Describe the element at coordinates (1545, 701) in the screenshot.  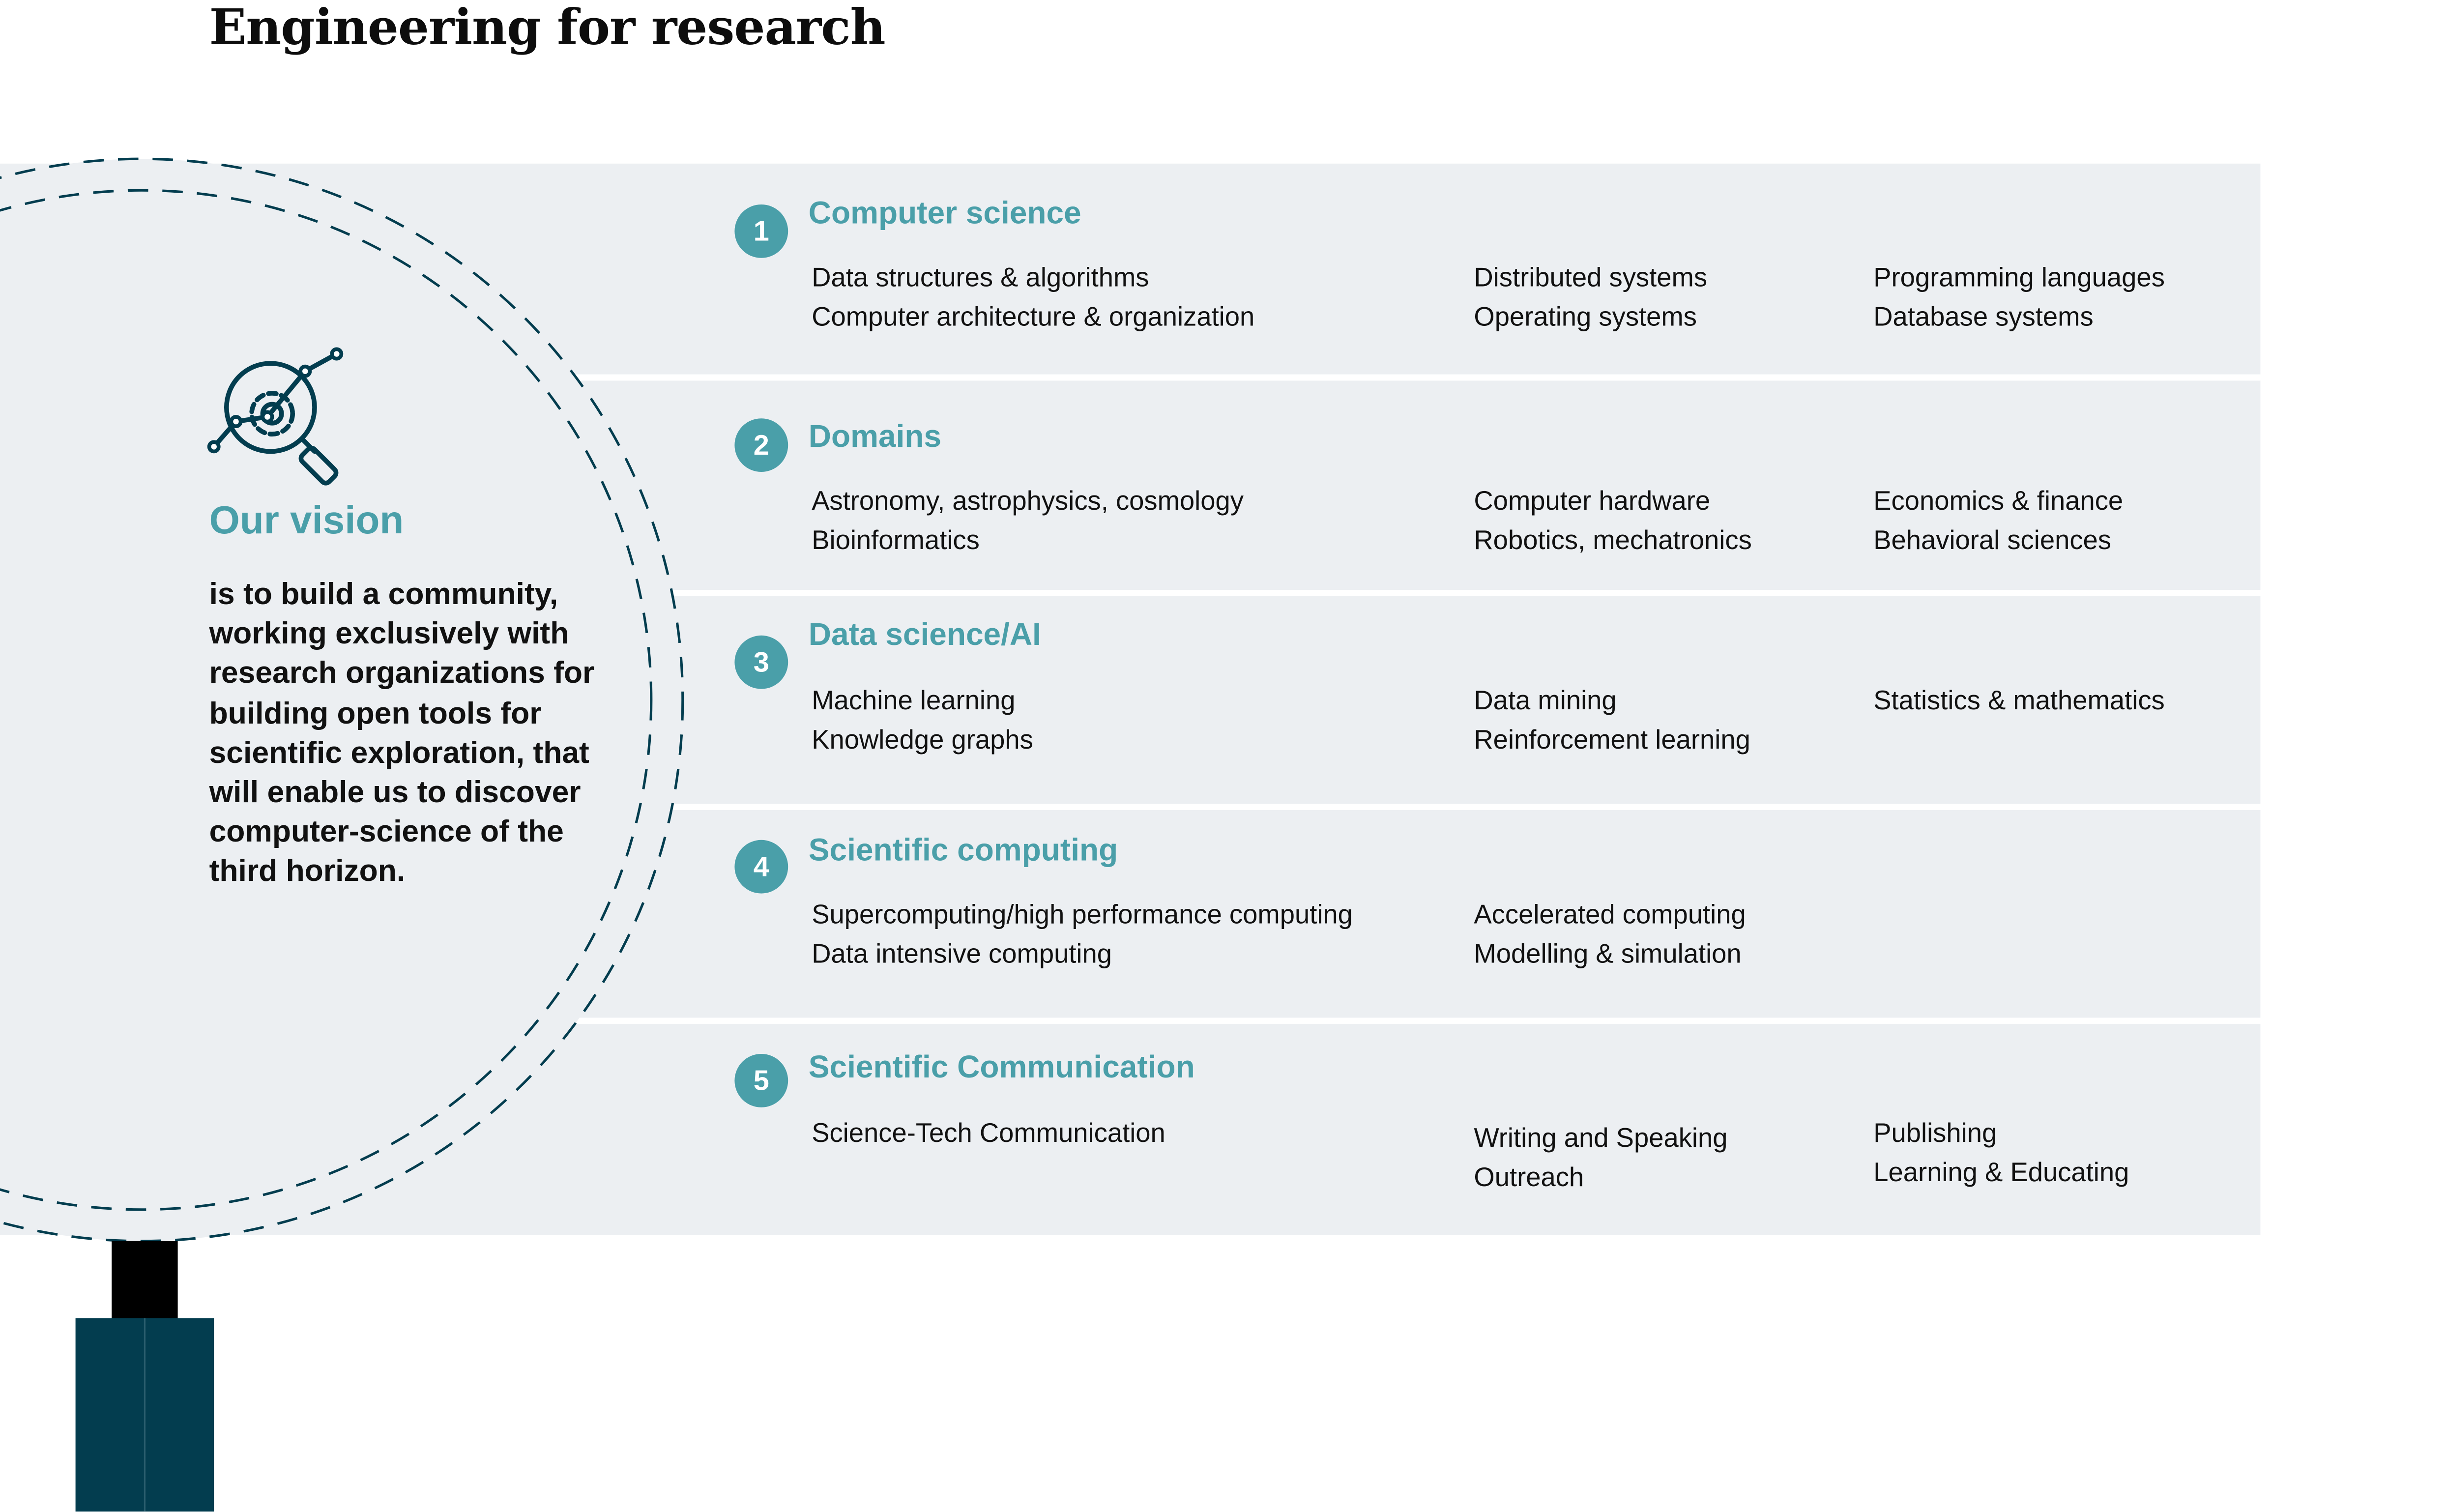
I see `topic-item: Data mining` at that location.